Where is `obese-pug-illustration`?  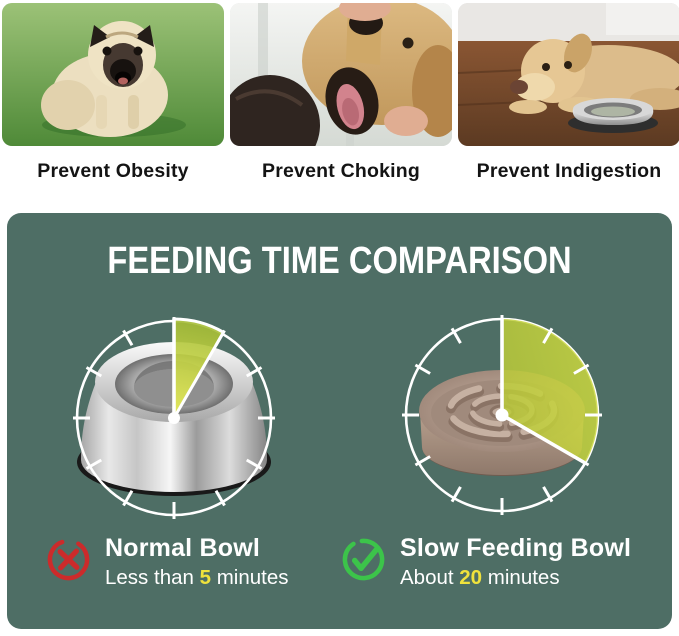 obese-pug-illustration is located at coordinates (113, 74).